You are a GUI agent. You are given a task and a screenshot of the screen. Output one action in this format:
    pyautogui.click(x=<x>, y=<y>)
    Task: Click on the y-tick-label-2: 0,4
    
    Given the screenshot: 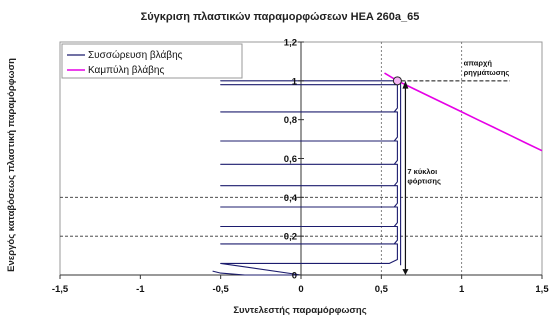 What is the action you would take?
    pyautogui.click(x=291, y=198)
    